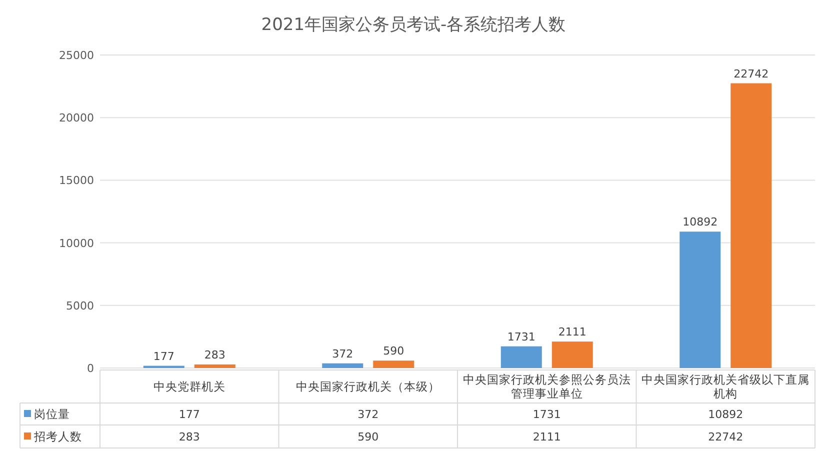 The width and height of the screenshot is (827, 451). Describe the element at coordinates (90, 368) in the screenshot. I see `ytick: 0` at that location.